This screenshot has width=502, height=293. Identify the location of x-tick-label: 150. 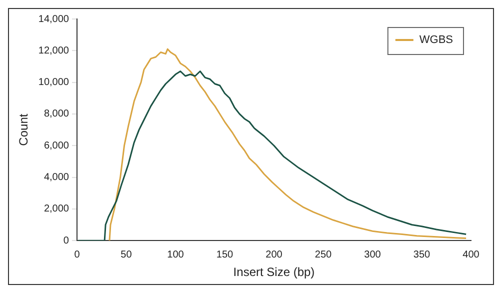
(225, 254).